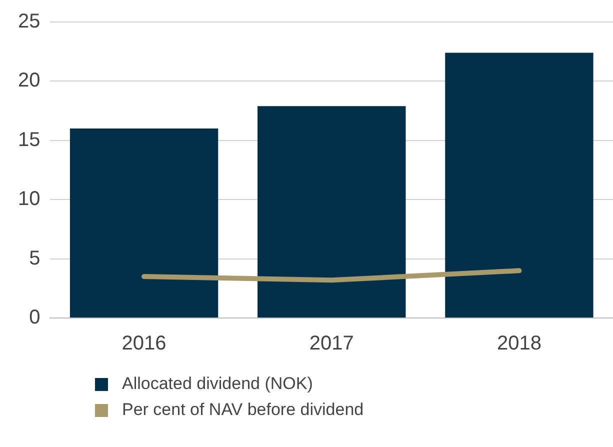  Describe the element at coordinates (217, 384) in the screenshot. I see `legend-label: Allocated dividend (NOK)` at that location.